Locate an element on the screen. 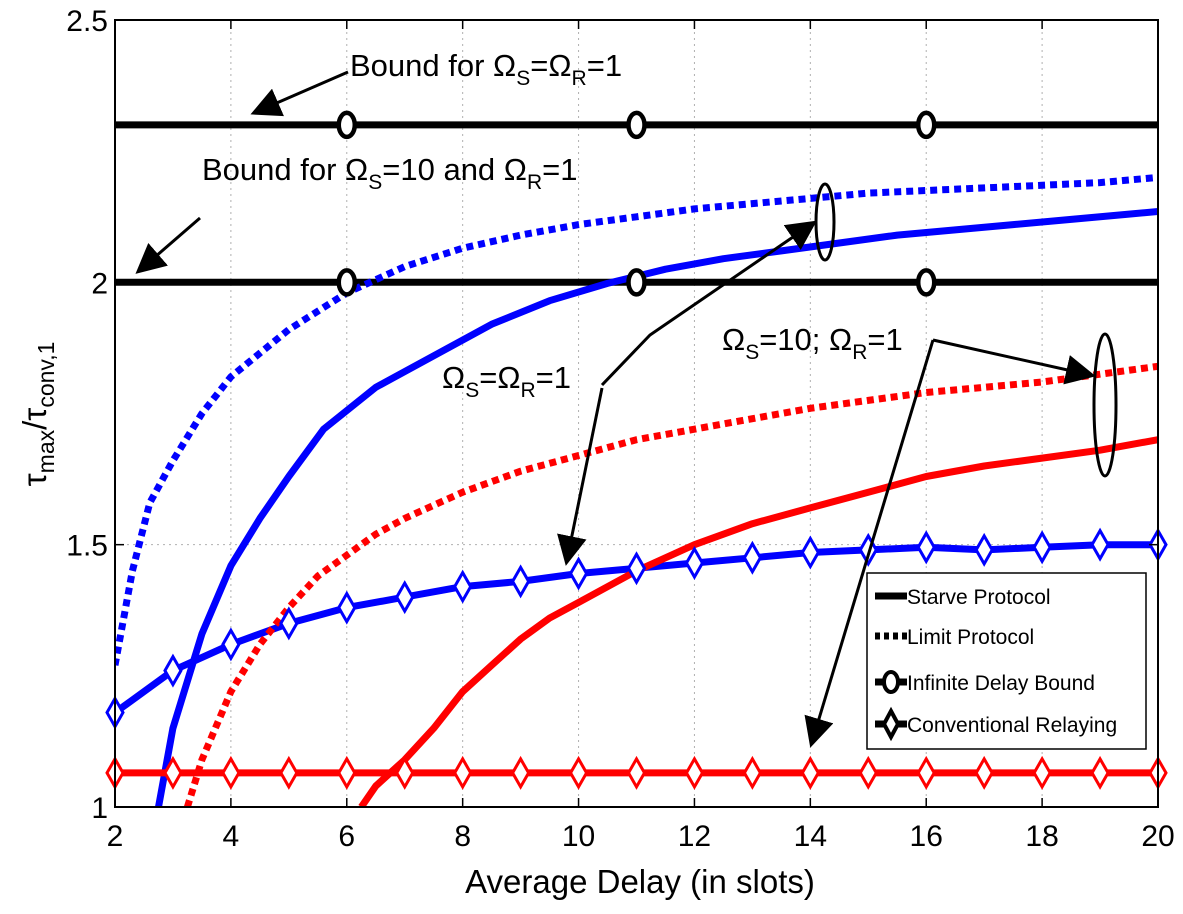 This screenshot has width=1183, height=914. legend-box is located at coordinates (1006, 661).